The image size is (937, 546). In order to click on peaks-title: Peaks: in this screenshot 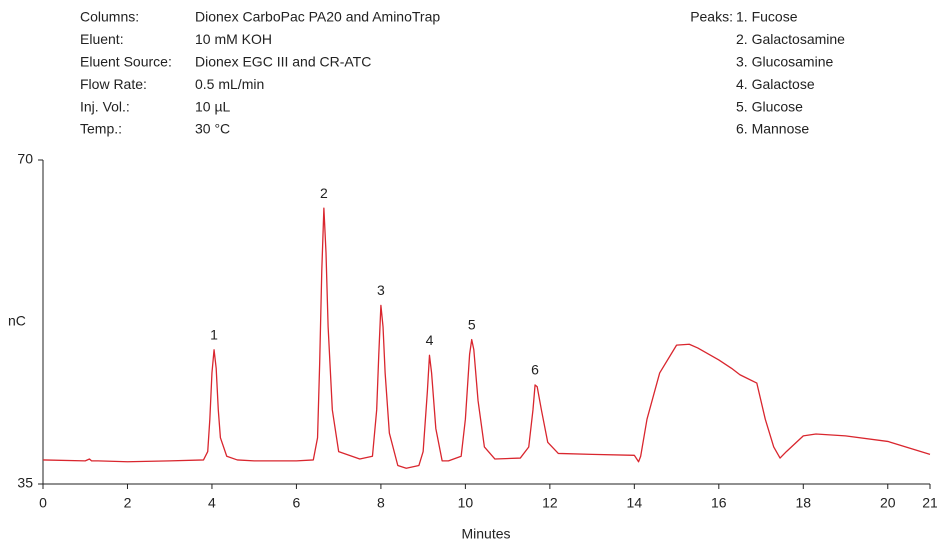, I will do `click(711, 17)`.